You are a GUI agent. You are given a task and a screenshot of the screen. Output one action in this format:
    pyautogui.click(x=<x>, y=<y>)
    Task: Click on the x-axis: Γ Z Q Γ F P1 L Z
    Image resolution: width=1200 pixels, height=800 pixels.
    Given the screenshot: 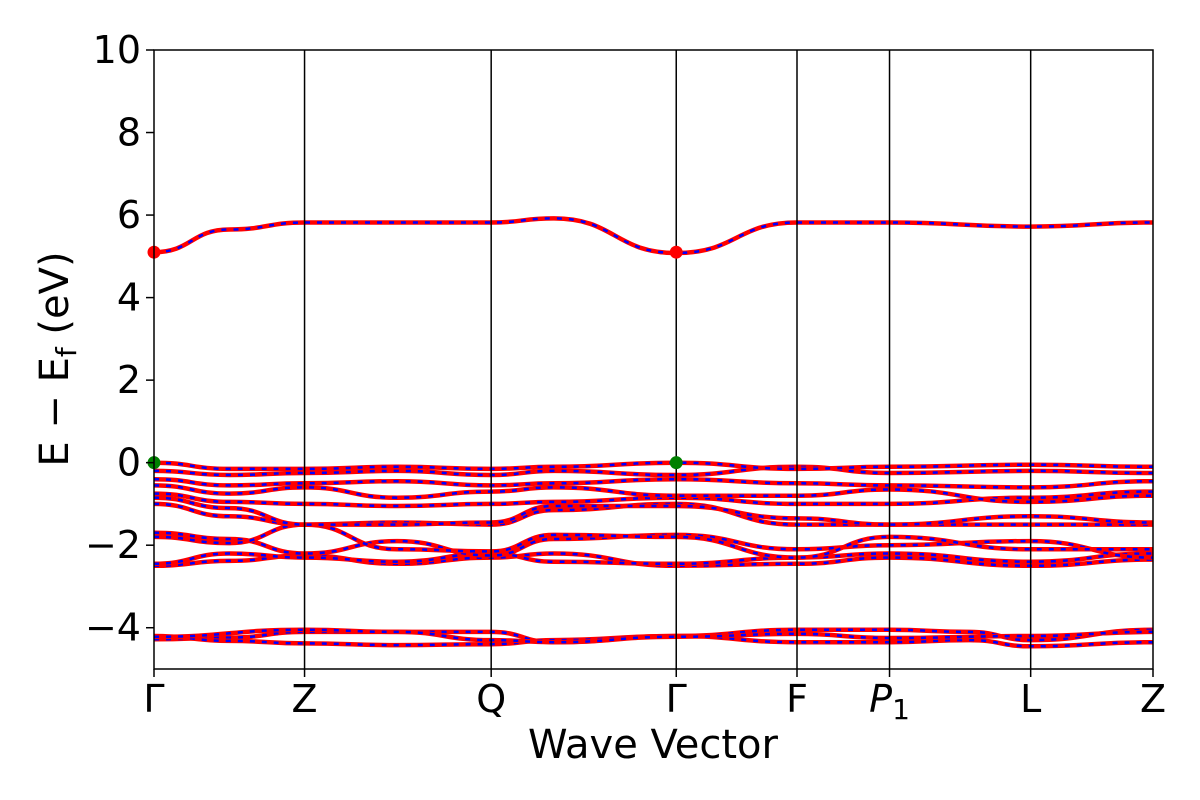 What is the action you would take?
    pyautogui.click(x=654, y=697)
    